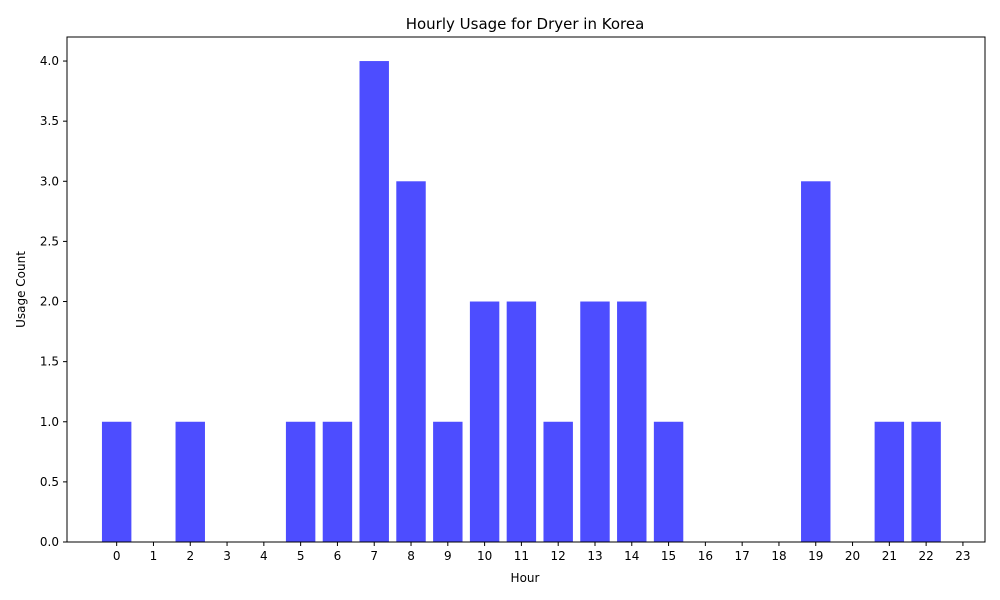 This screenshot has height=600, width=1000. Describe the element at coordinates (49, 121) in the screenshot. I see `y-tick-label: 3.5` at that location.